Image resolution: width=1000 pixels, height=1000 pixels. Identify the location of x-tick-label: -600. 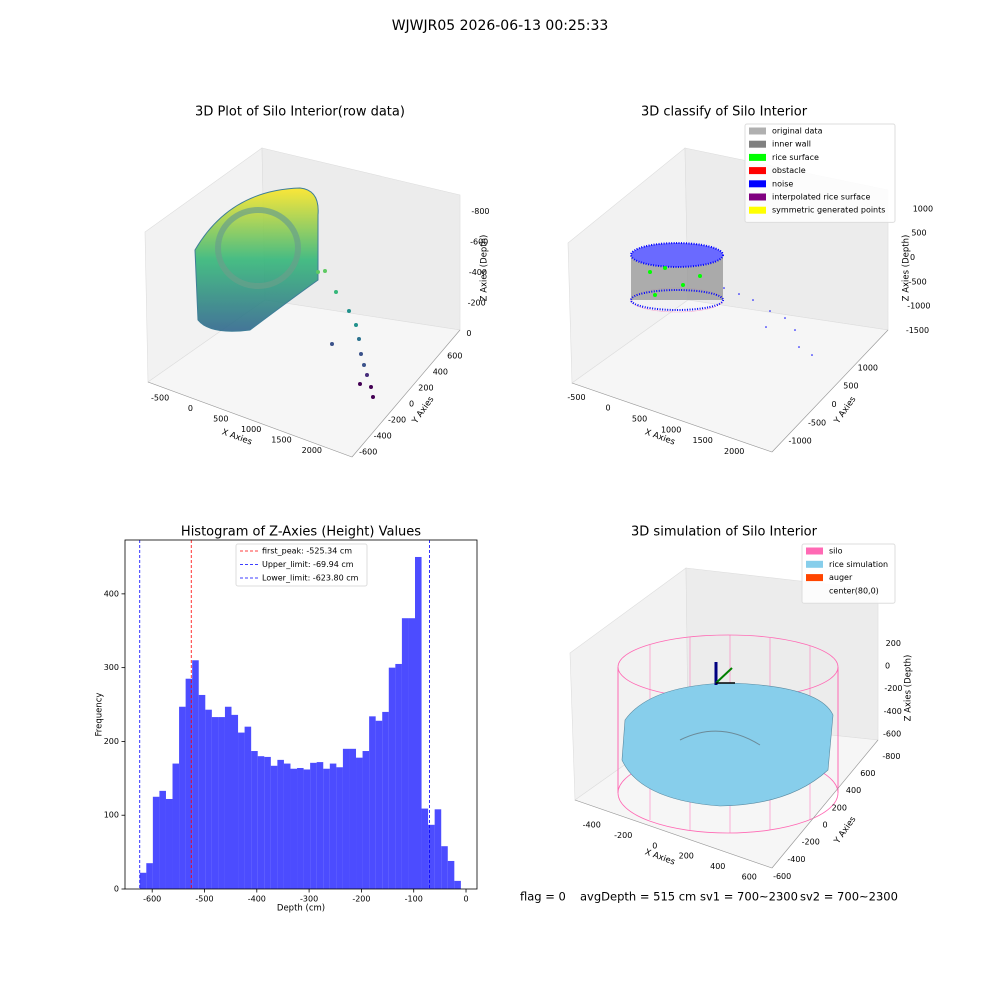
(152, 899).